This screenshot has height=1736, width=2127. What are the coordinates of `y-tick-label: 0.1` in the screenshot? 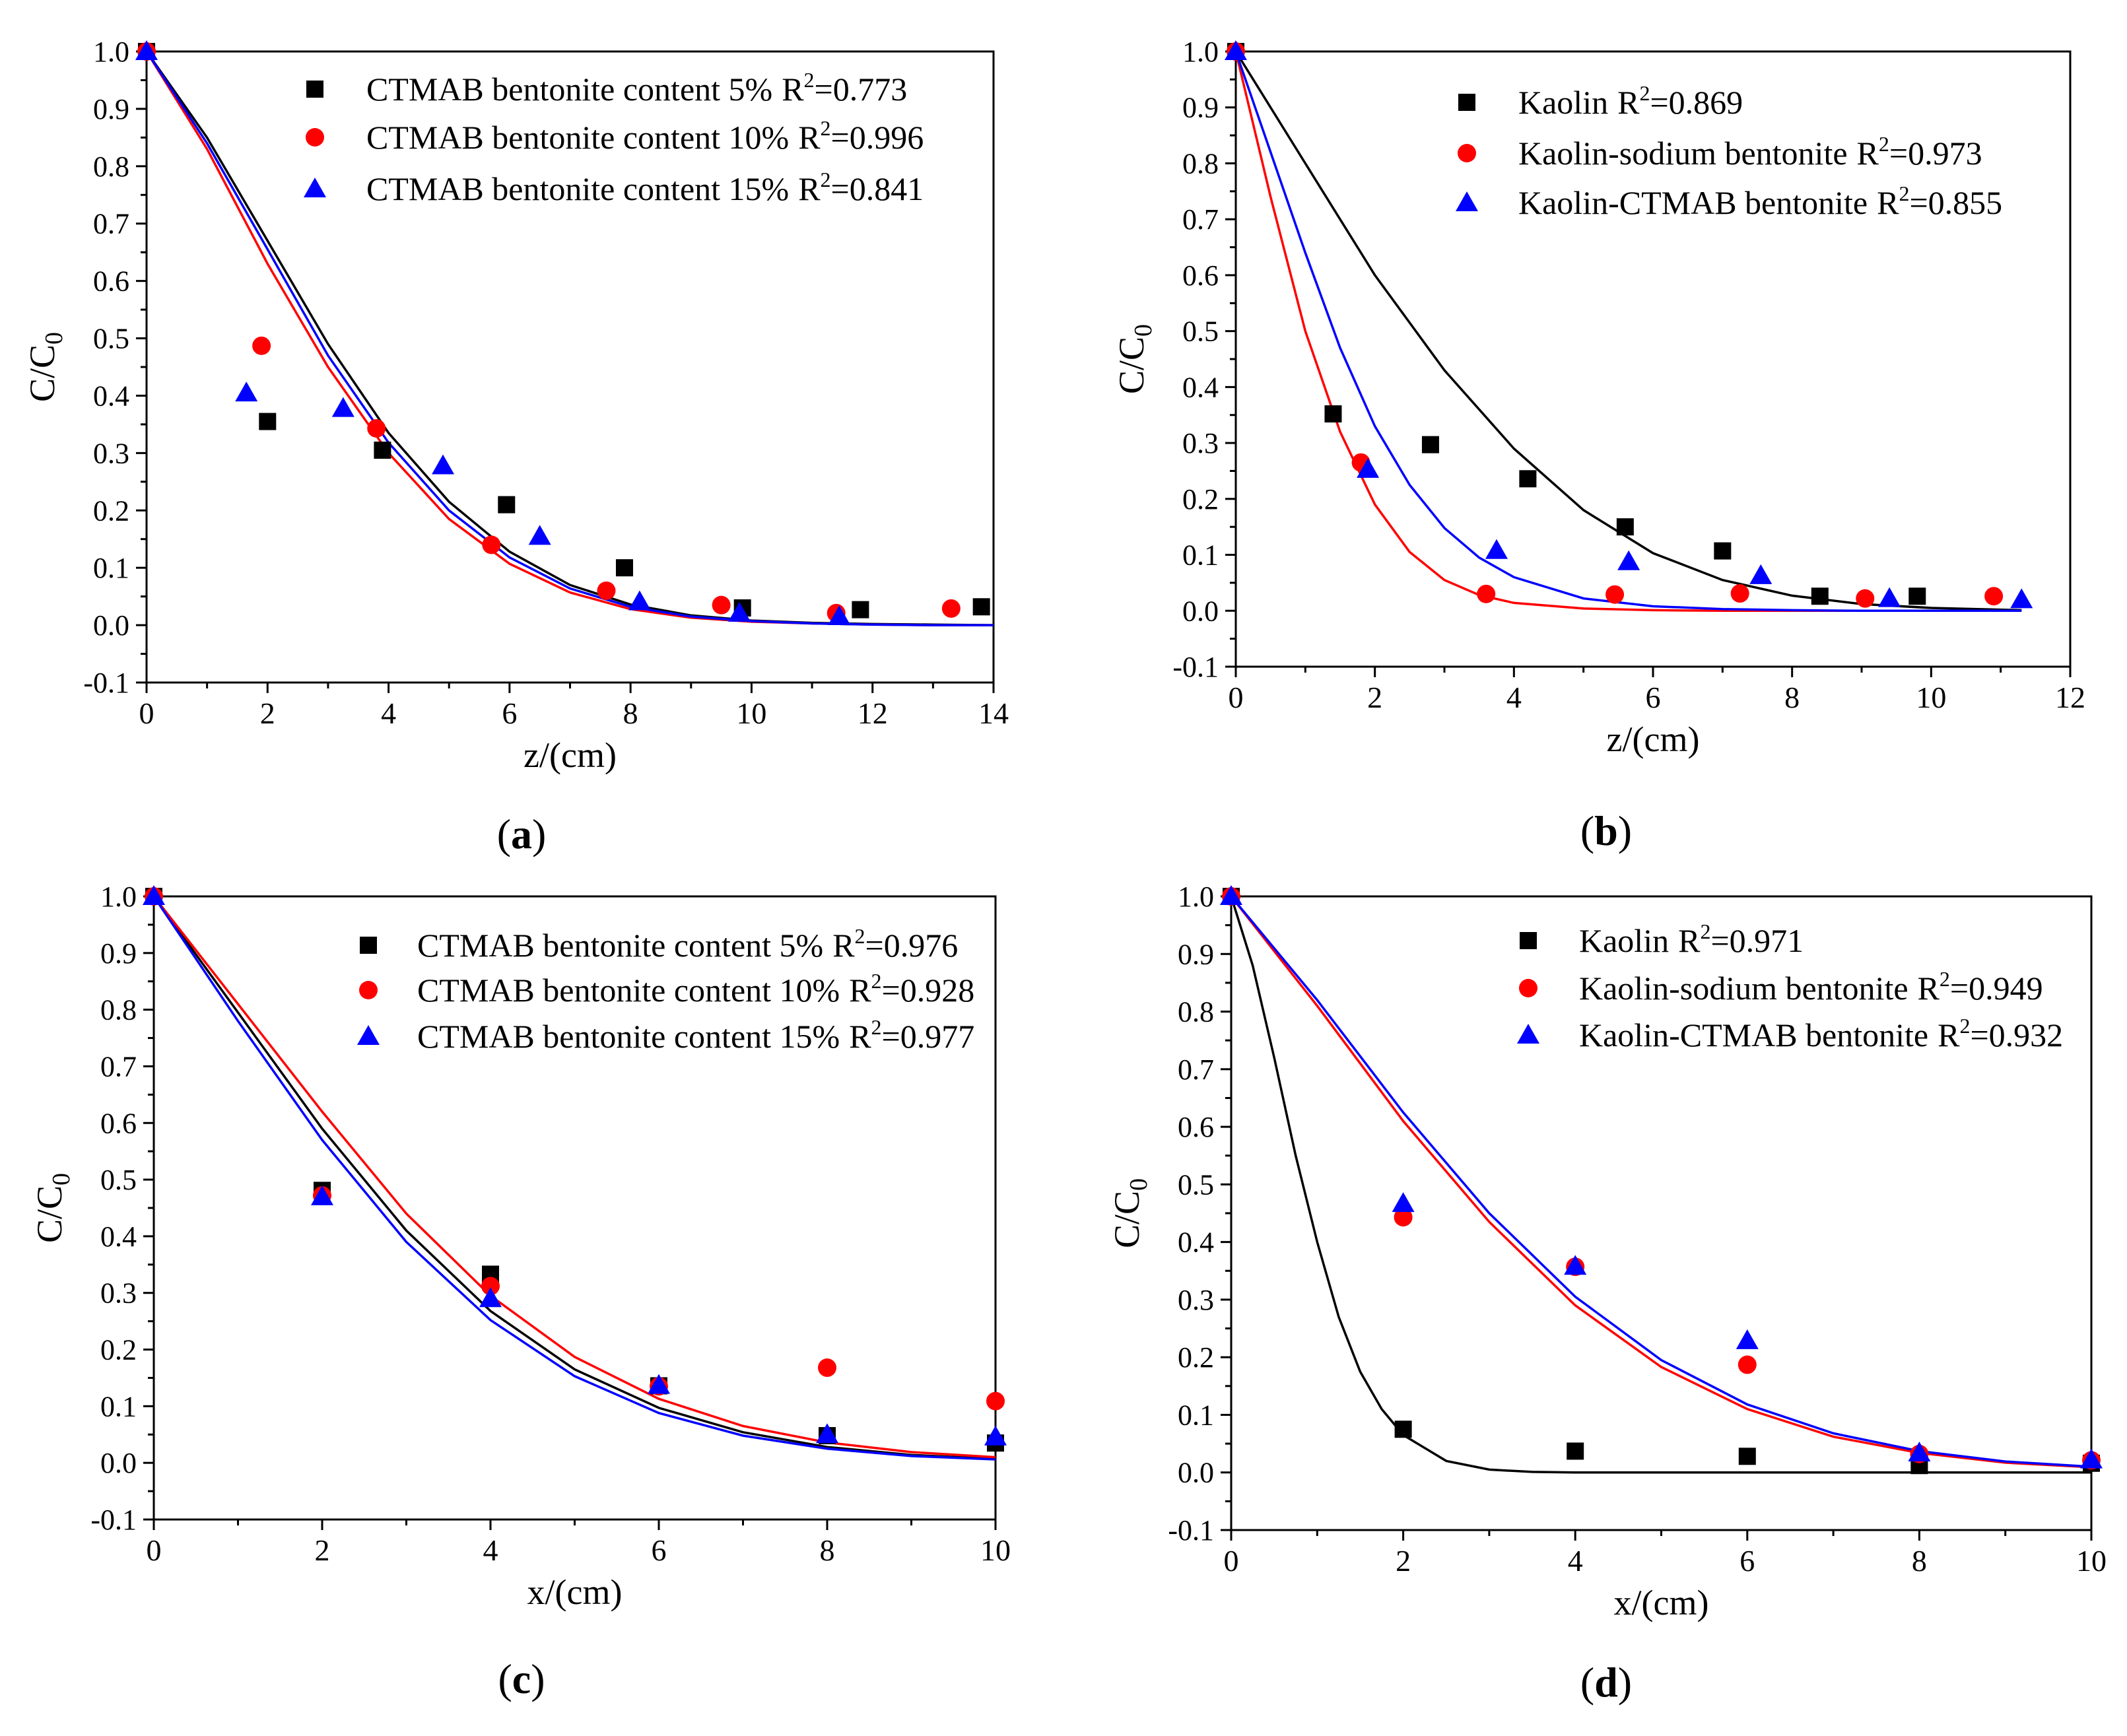 It's located at (1196, 1415).